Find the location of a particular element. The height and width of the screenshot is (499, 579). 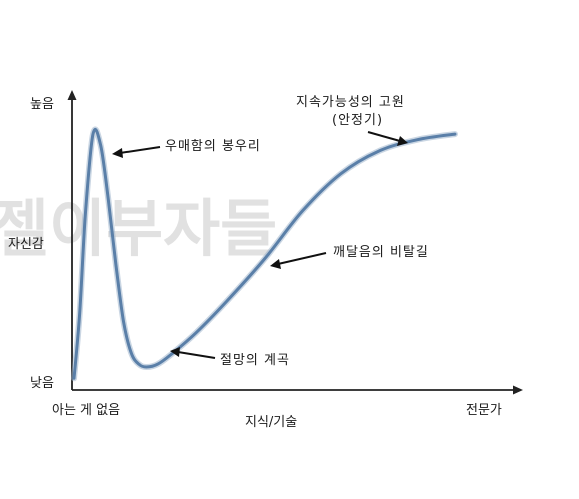

x-tick-start: 아는 게 없음 is located at coordinates (86, 410).